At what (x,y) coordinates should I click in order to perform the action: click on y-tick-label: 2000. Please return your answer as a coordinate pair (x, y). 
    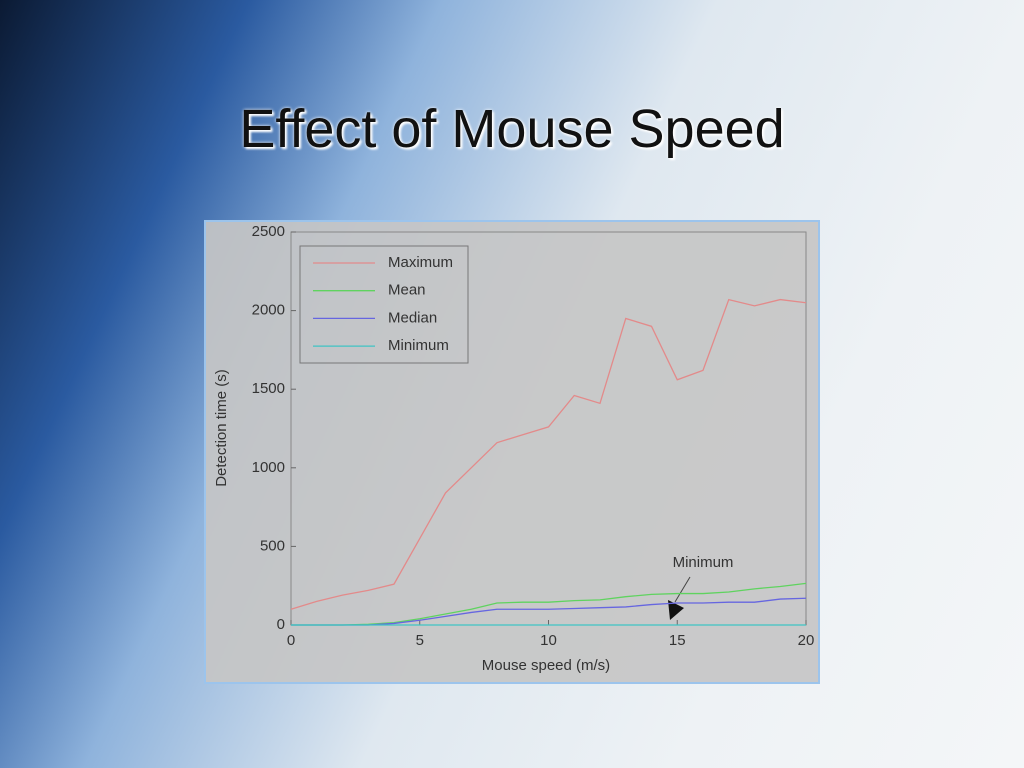
    Looking at the image, I should click on (268, 310).